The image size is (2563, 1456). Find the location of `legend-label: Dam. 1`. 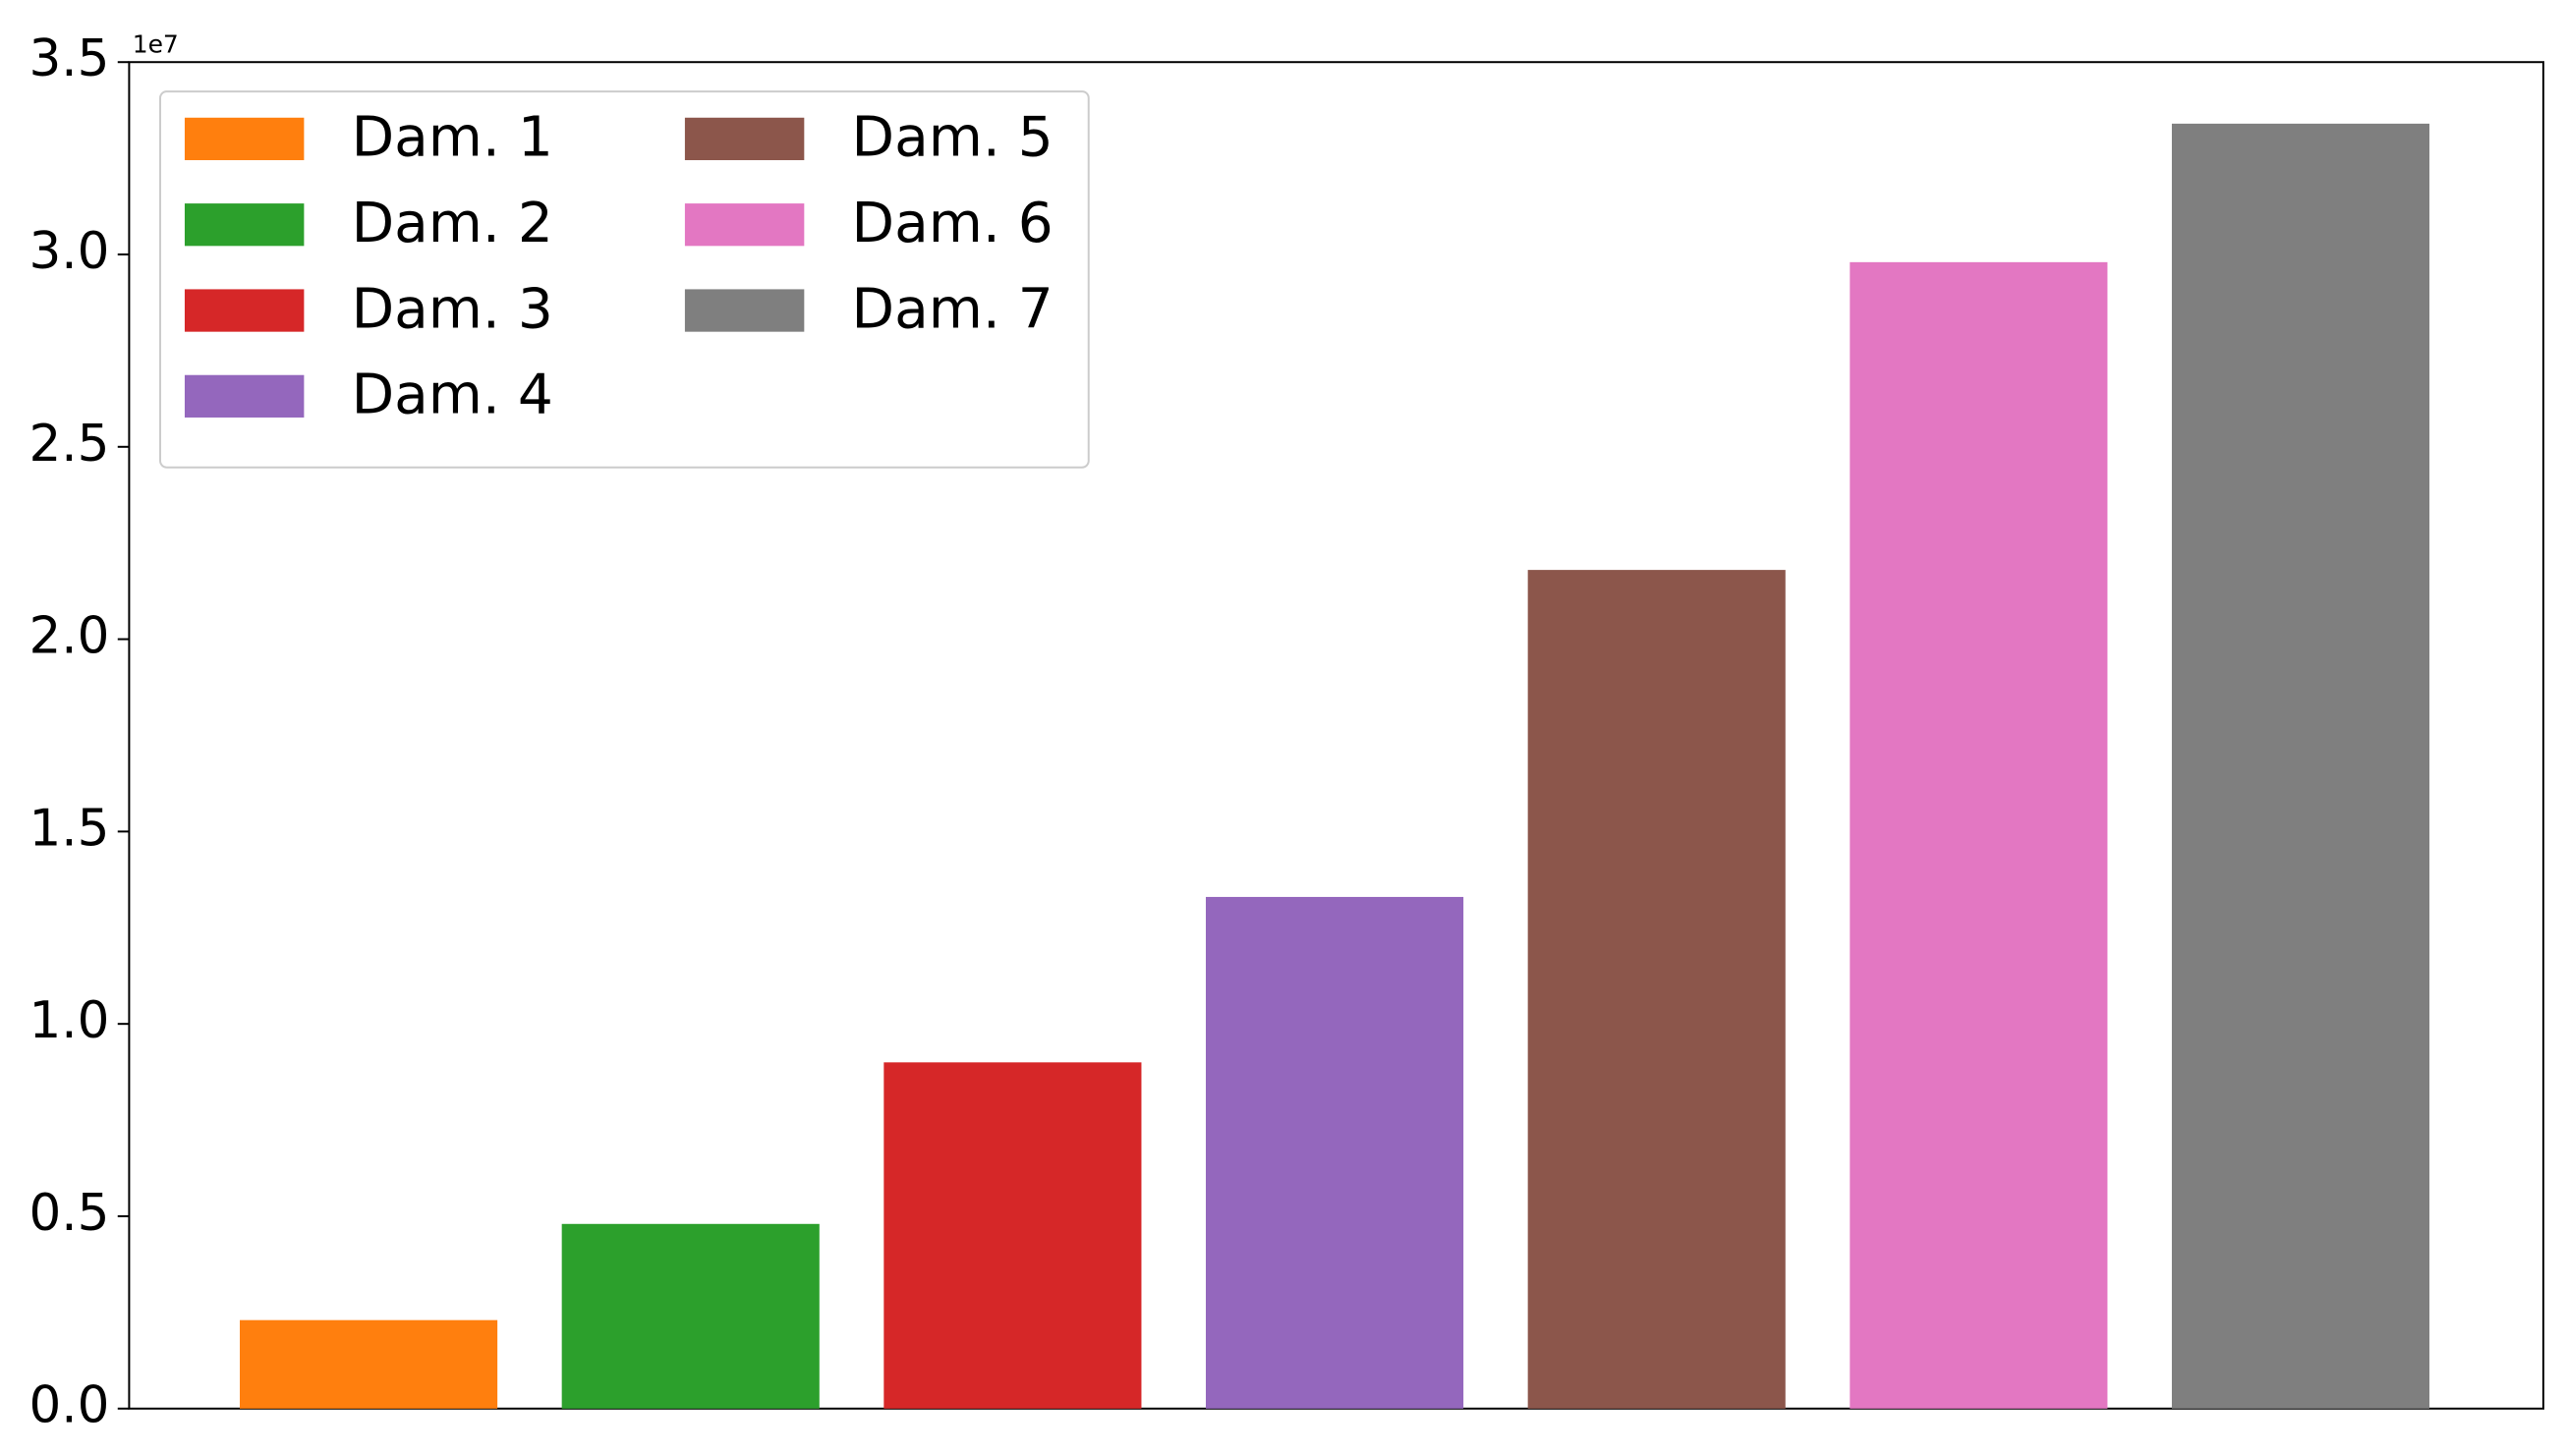

legend-label: Dam. 1 is located at coordinates (452, 138).